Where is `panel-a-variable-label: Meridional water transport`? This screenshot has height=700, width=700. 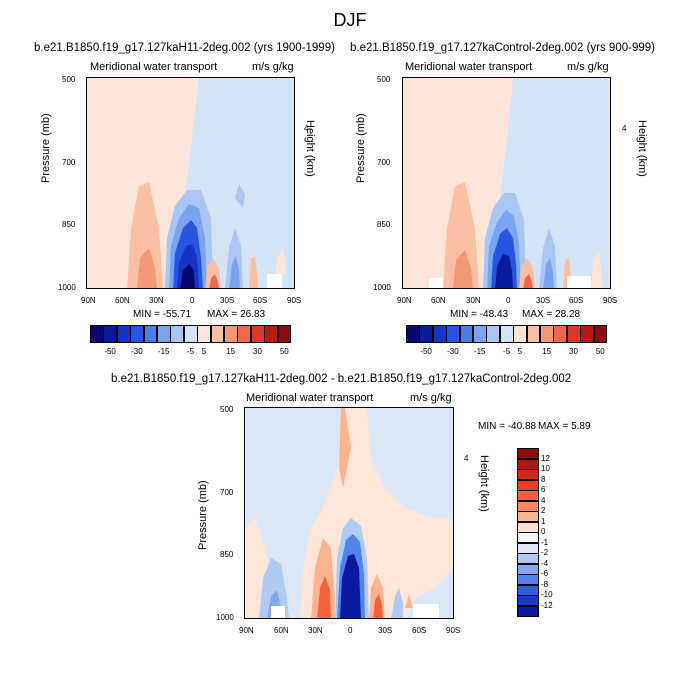
panel-a-variable-label: Meridional water transport is located at coordinates (154, 67).